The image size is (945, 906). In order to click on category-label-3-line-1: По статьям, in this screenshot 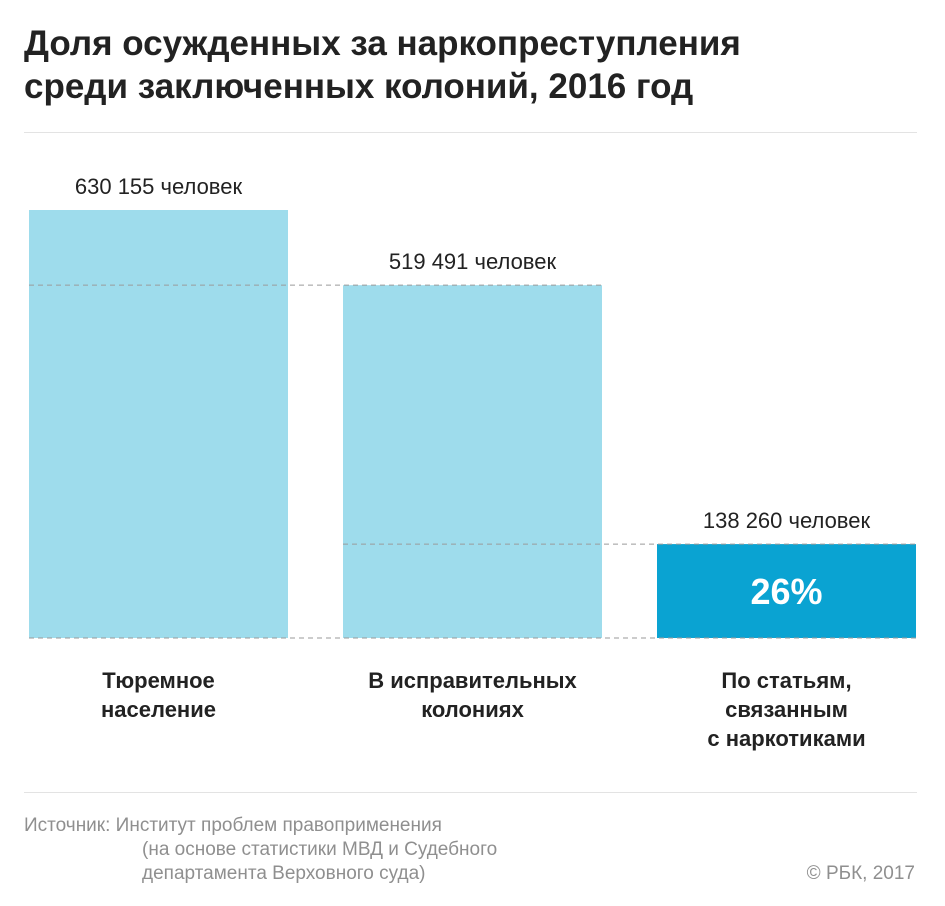, I will do `click(786, 680)`.